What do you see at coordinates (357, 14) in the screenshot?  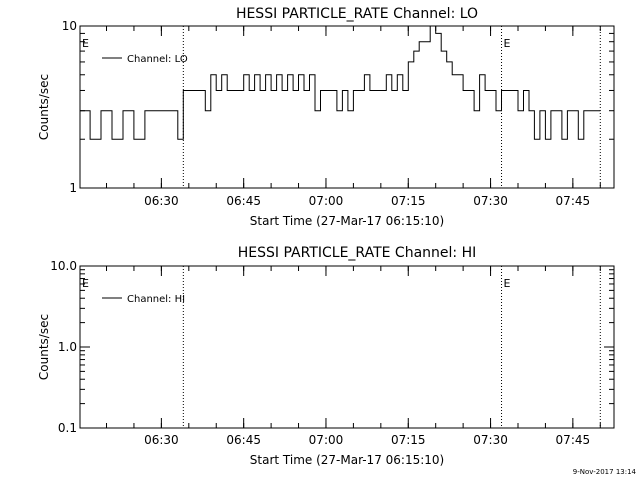 I see `chart-title: HESSI PARTICLE_RATE Channel: LO` at bounding box center [357, 14].